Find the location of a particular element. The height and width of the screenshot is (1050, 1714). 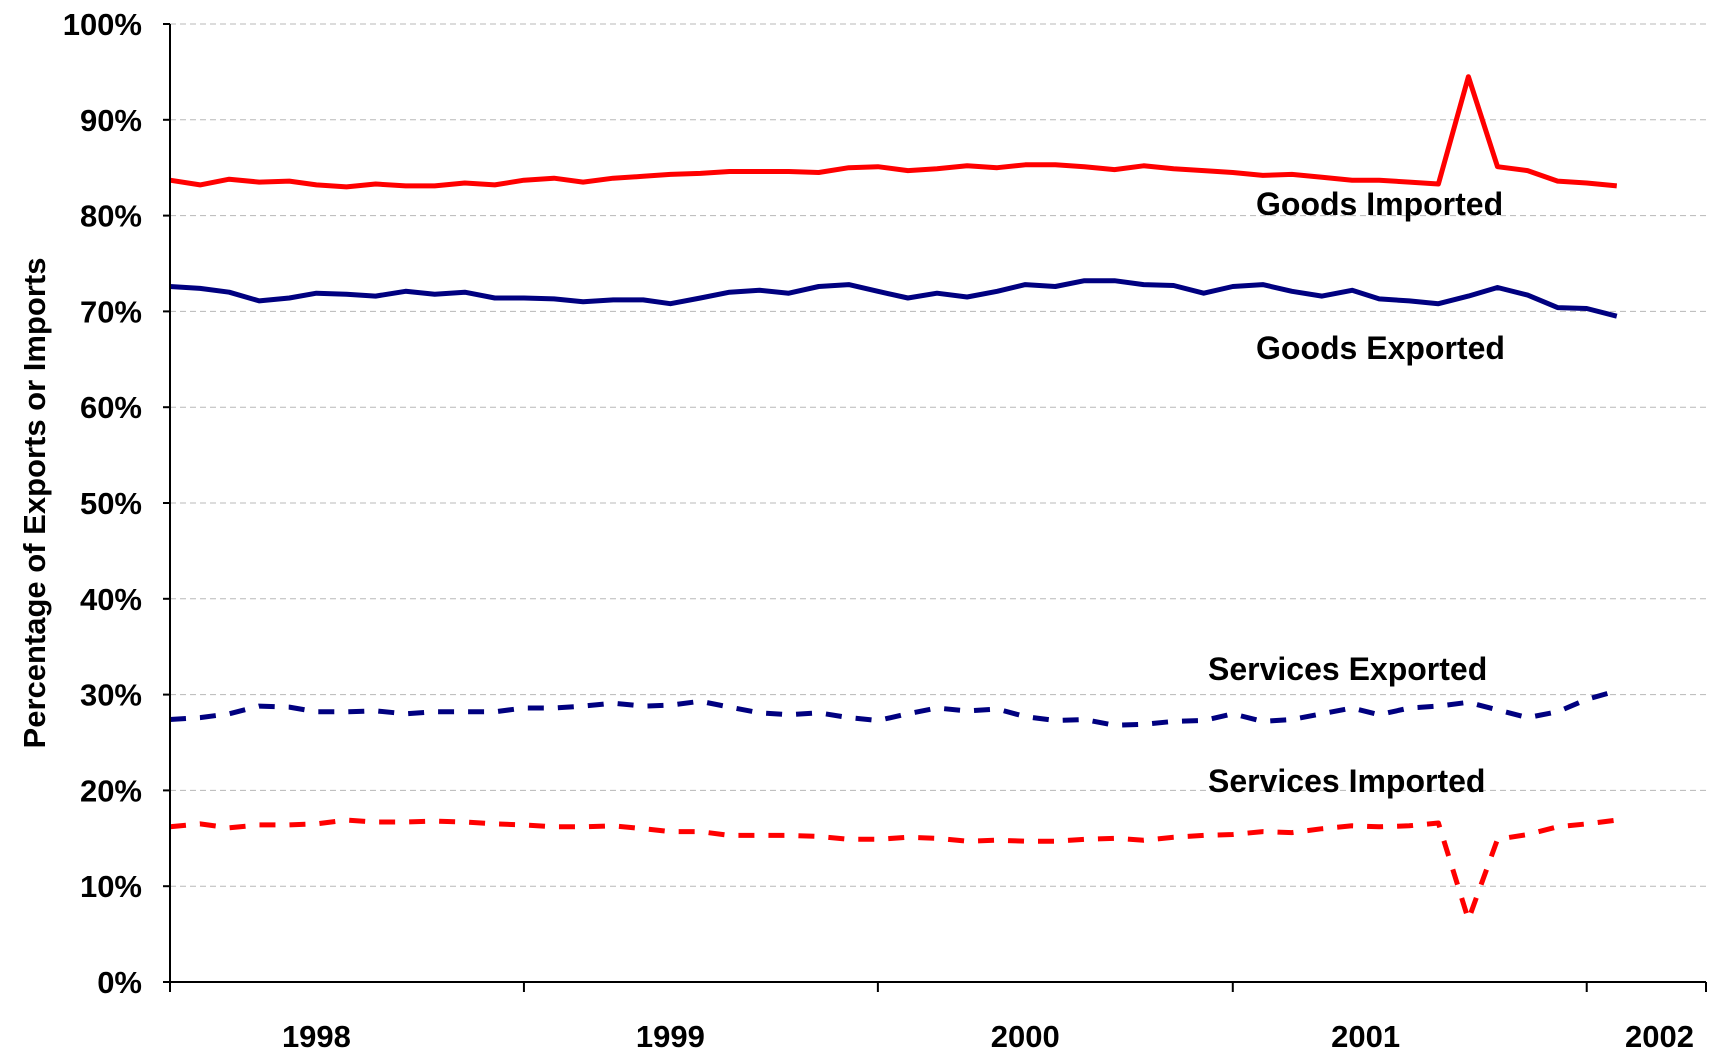

y-tick-labels: 0% 10% 20% 30% 40% 50% 60% 70% 80% 90% 100% is located at coordinates (116, 503).